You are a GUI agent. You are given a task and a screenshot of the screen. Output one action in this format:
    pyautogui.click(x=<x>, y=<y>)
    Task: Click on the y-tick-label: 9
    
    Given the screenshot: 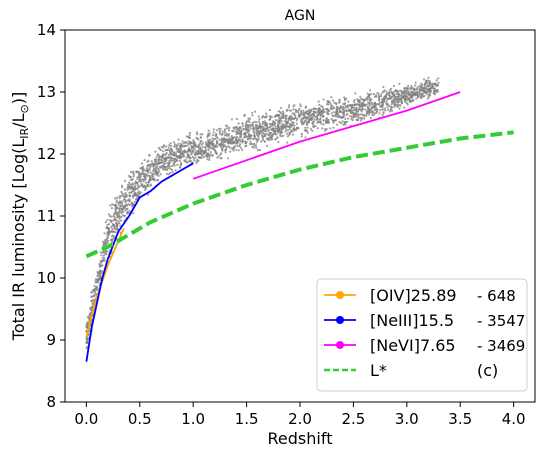 What is the action you would take?
    pyautogui.click(x=51, y=340)
    